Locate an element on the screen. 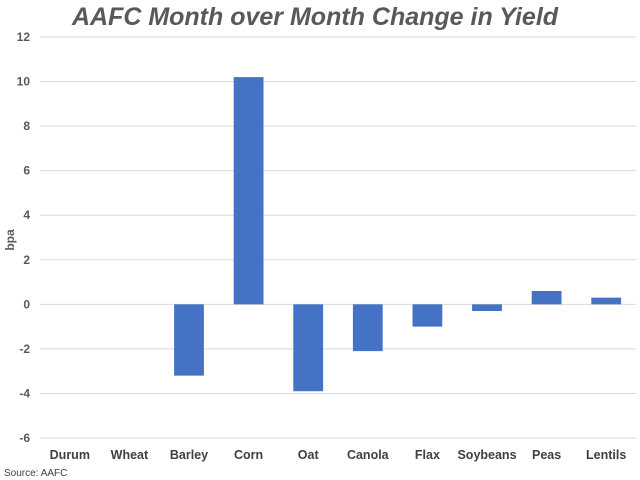 The width and height of the screenshot is (640, 480). x-category-label: Corn is located at coordinates (248, 455).